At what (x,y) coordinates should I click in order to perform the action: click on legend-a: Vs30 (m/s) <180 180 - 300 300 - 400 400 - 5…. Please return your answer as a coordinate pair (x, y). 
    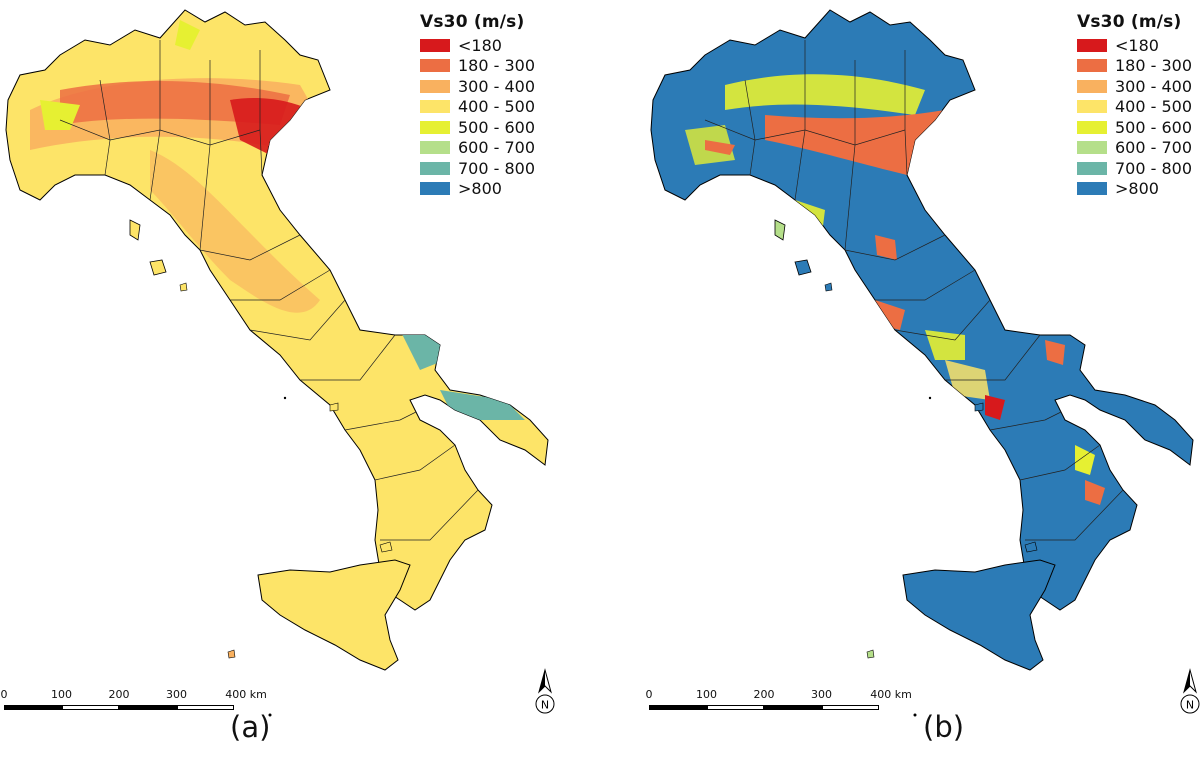
    Looking at the image, I should click on (477, 105).